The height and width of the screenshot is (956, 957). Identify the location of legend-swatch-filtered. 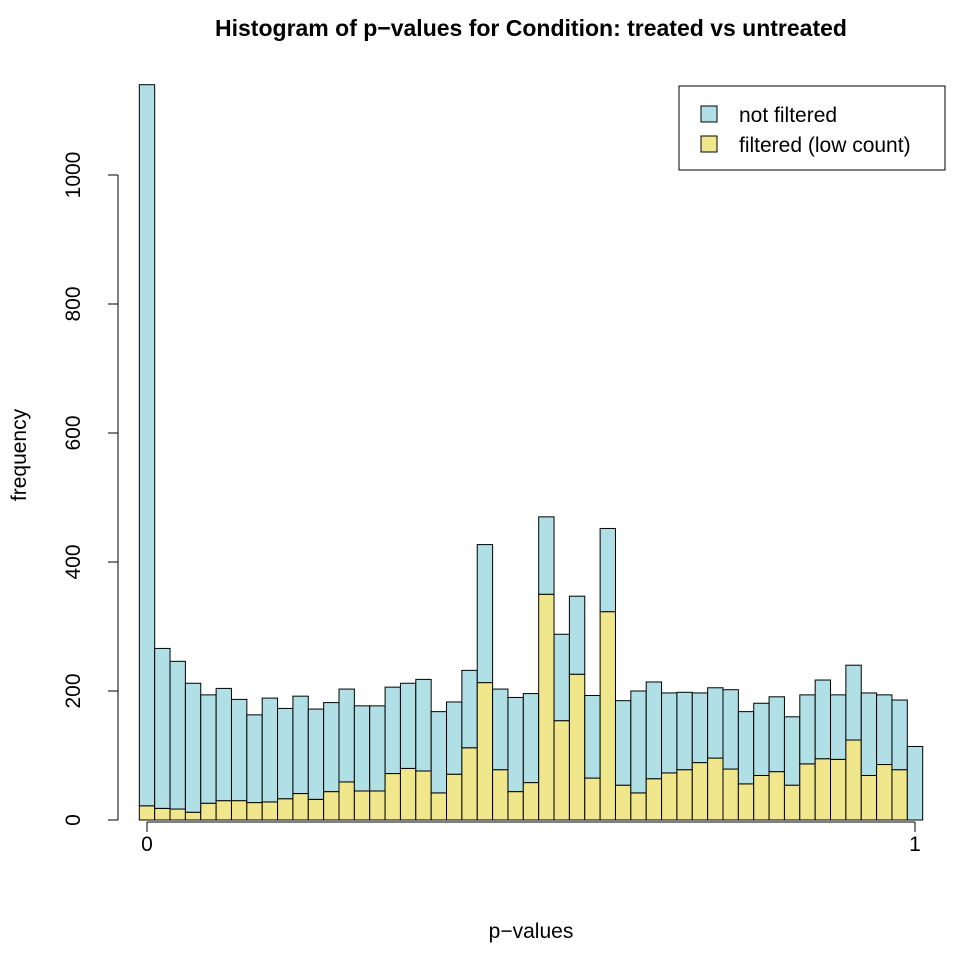
(709, 144).